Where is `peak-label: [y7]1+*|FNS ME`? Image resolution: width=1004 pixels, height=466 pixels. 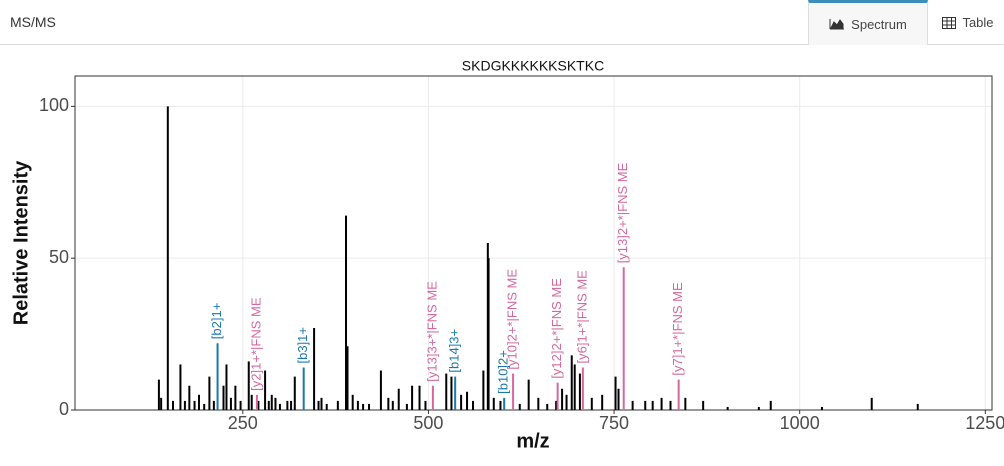 peak-label: [y7]1+*|FNS ME is located at coordinates (677, 329).